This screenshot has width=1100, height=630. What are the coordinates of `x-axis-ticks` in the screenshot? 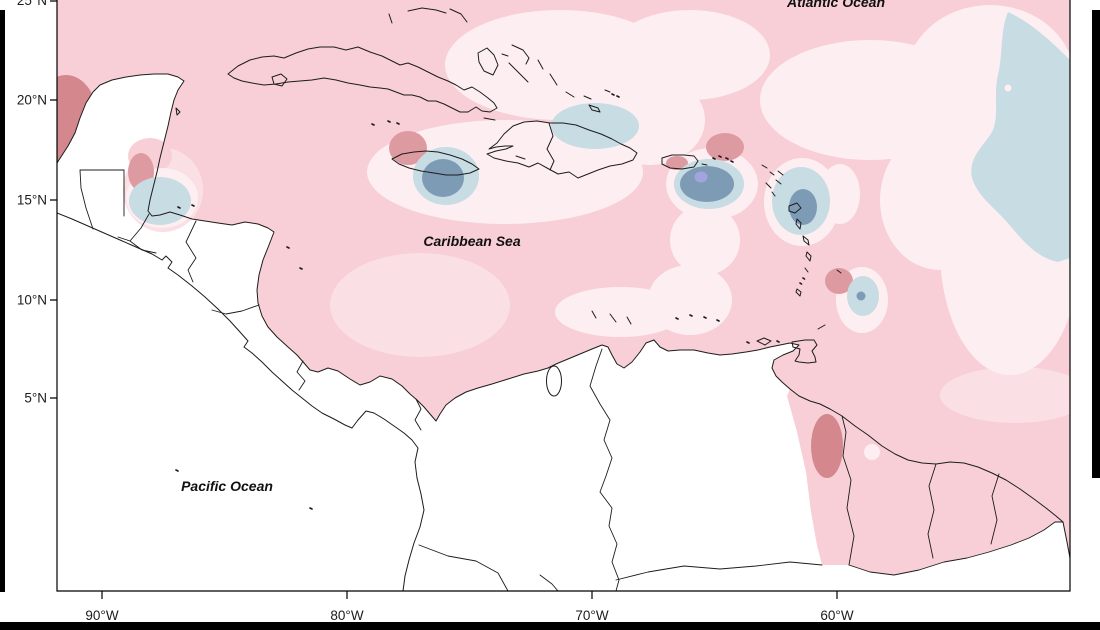 It's located at (469, 595).